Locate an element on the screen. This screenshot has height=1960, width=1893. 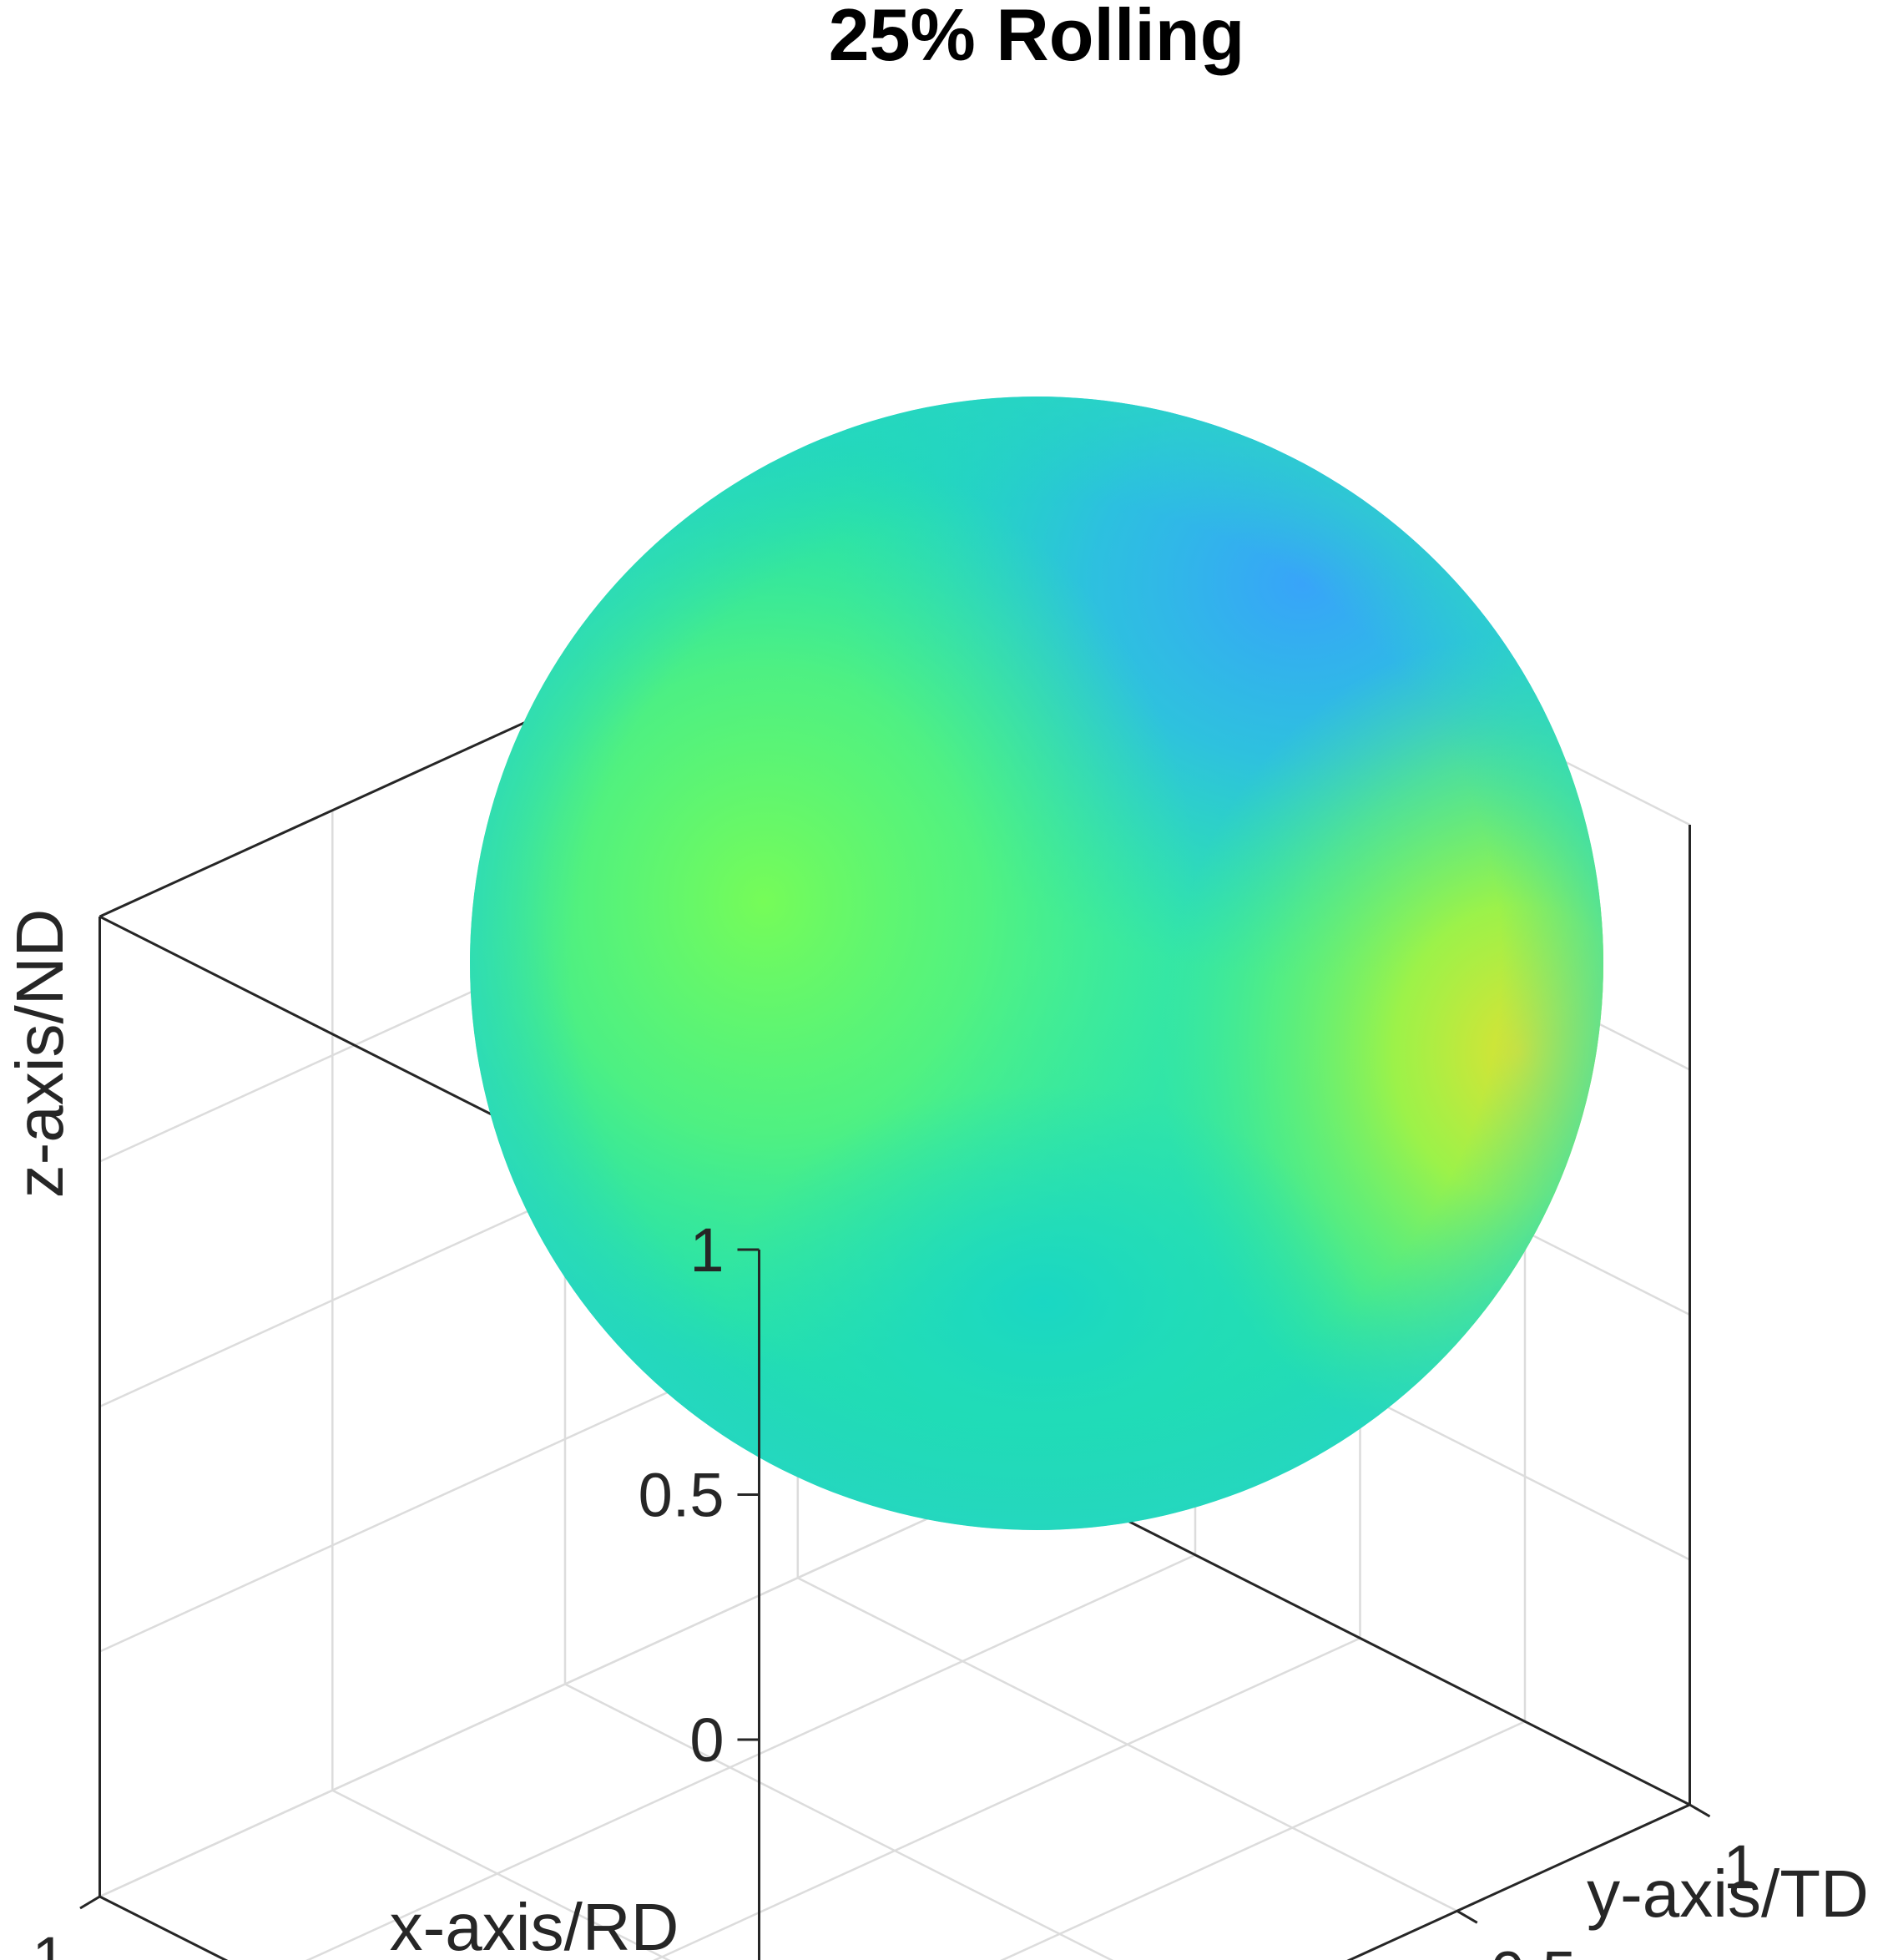
x-tick-label: 1 is located at coordinates (49, 1942).